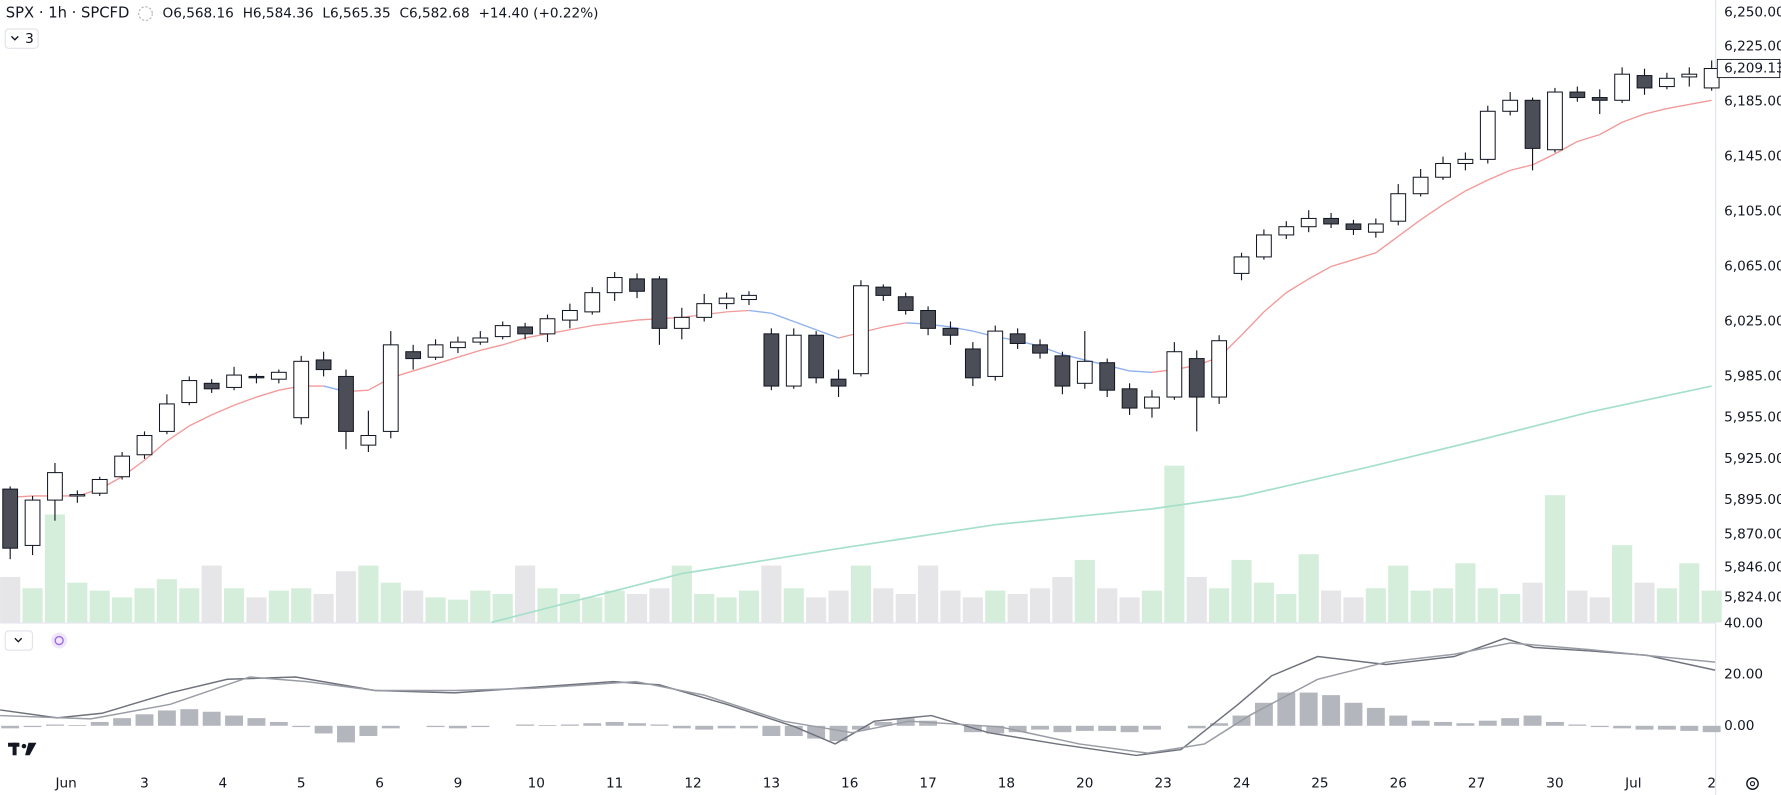 The image size is (1781, 795). I want to click on y-tick-label: 6,105.00, so click(1752, 212).